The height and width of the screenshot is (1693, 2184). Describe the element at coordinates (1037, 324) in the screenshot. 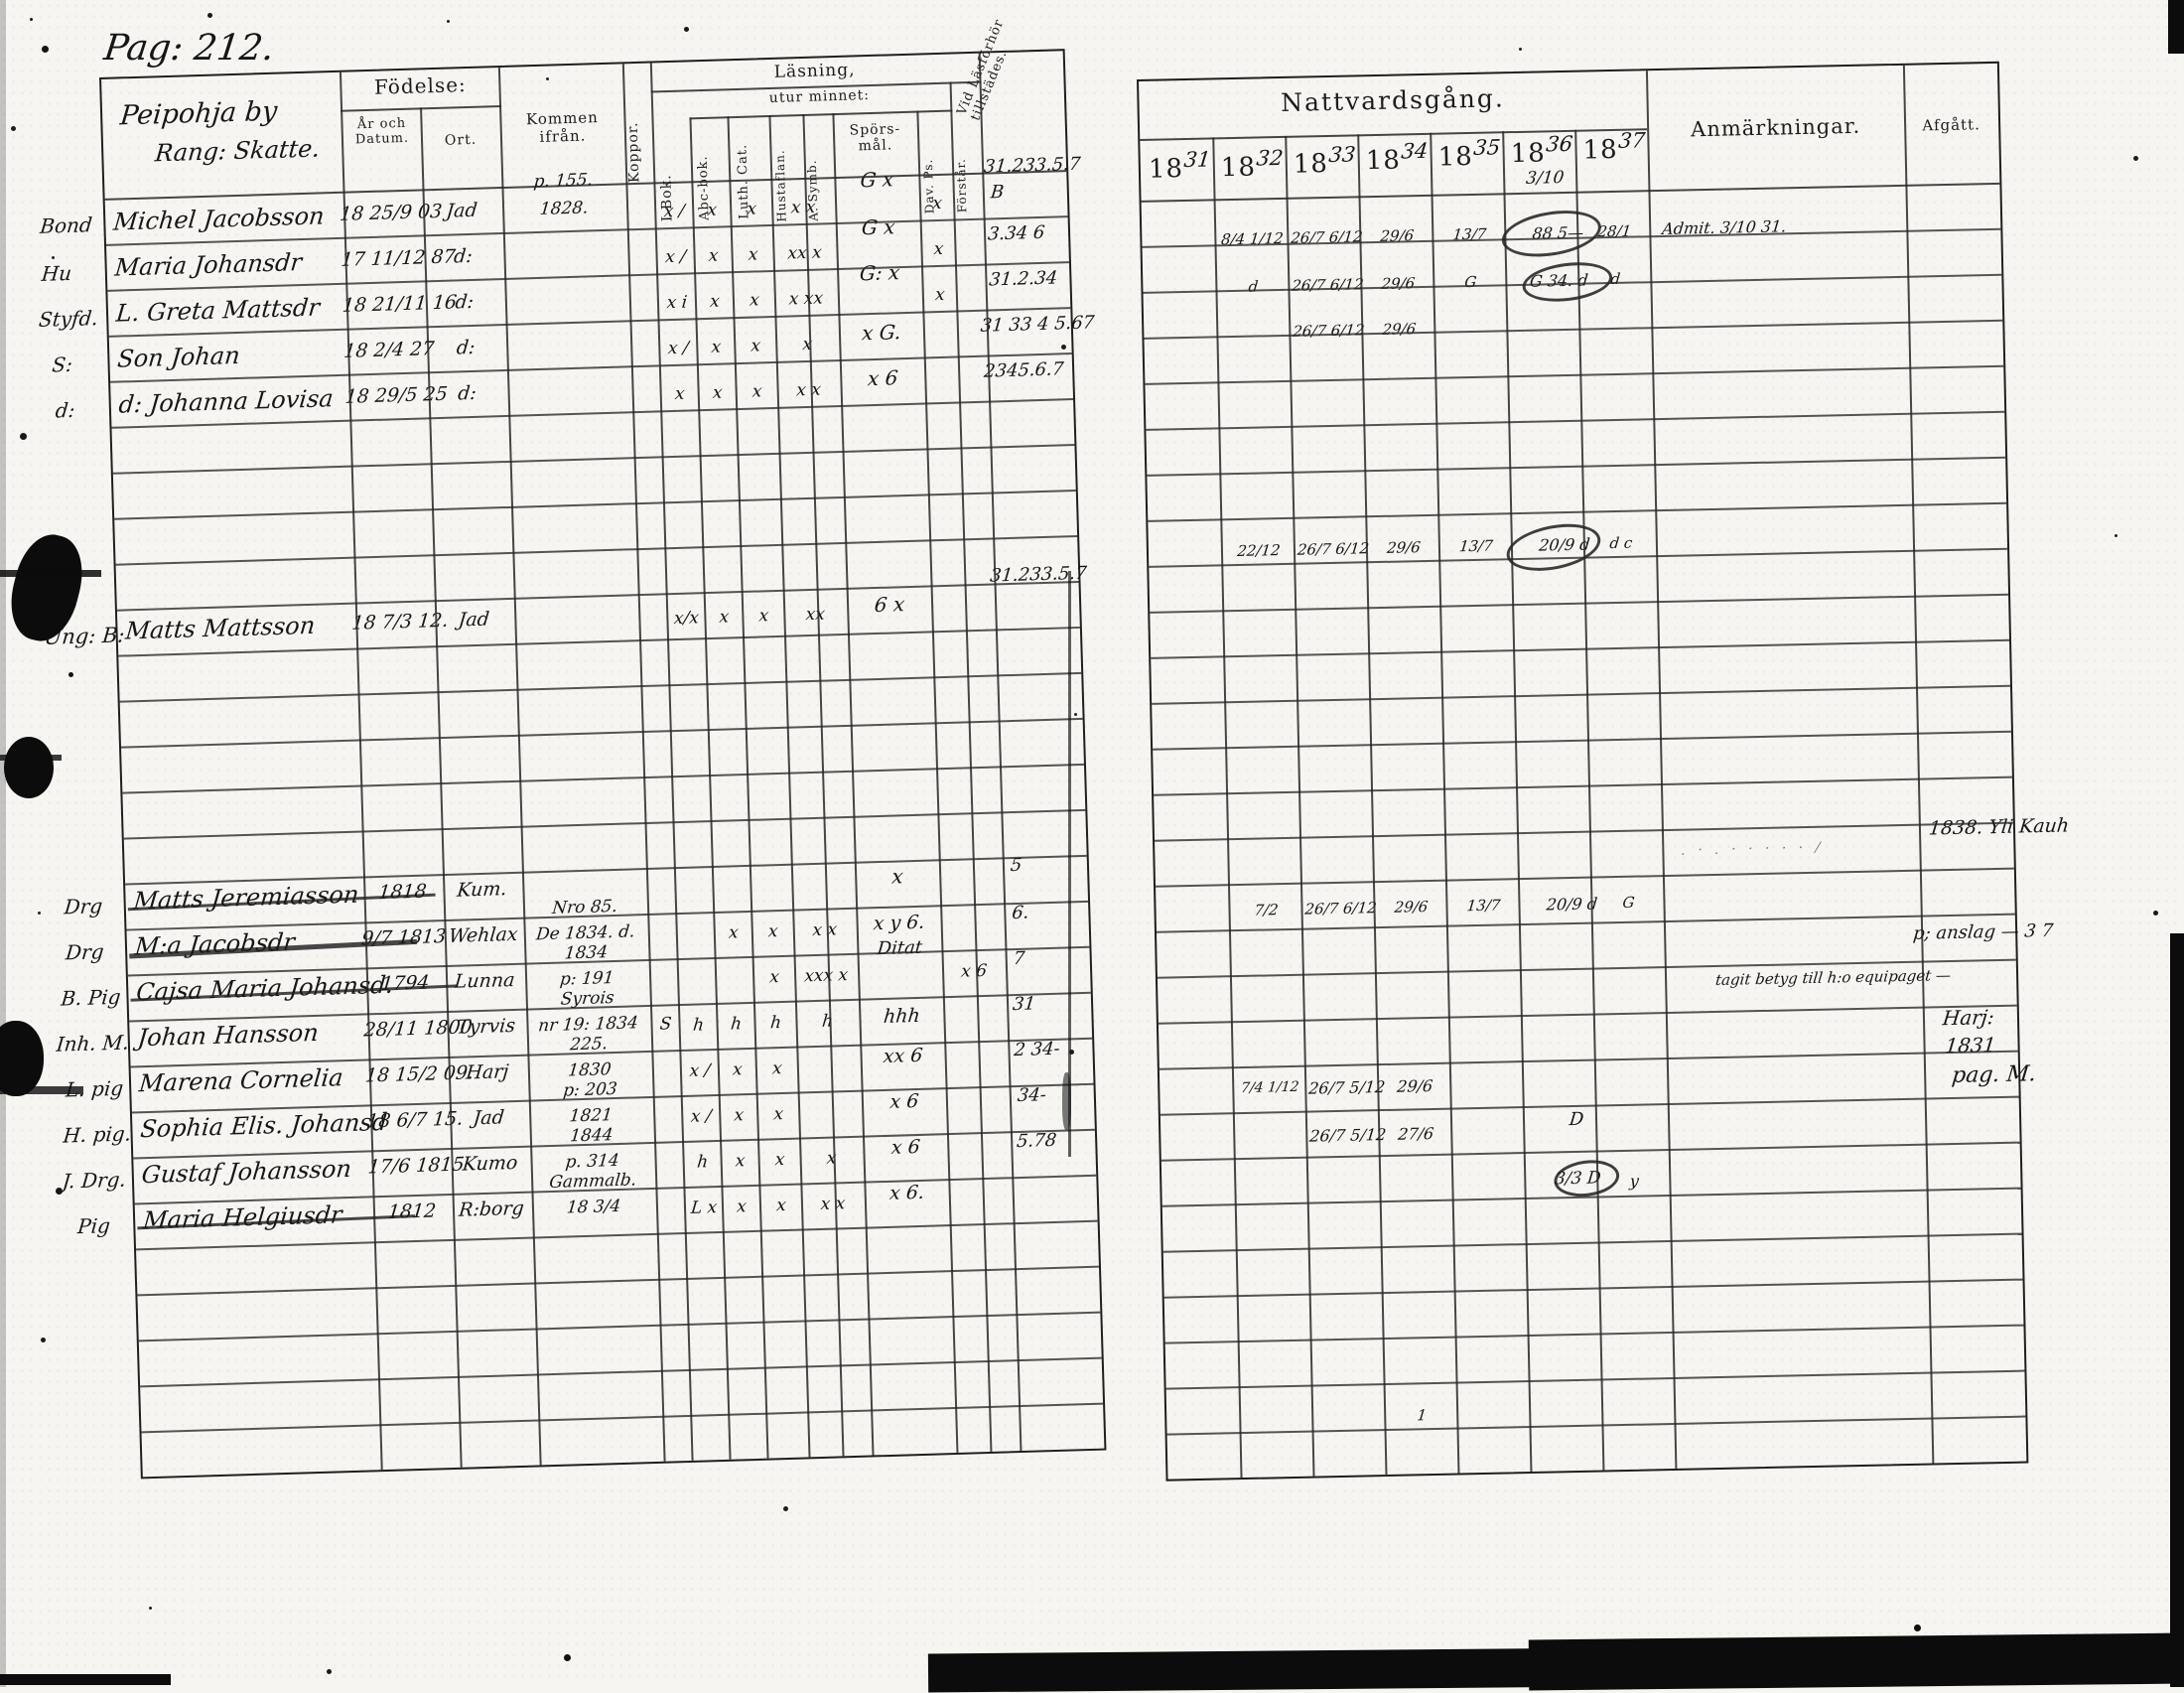

I see `row-vid-lasforhor: 31 33 4 5.67` at that location.